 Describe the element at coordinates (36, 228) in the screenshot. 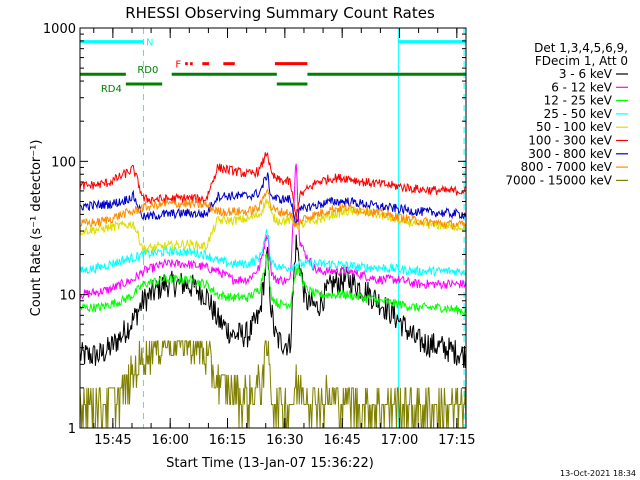

I see `y-axis-label: Count Rate (s⁻¹ detector⁻¹)` at that location.